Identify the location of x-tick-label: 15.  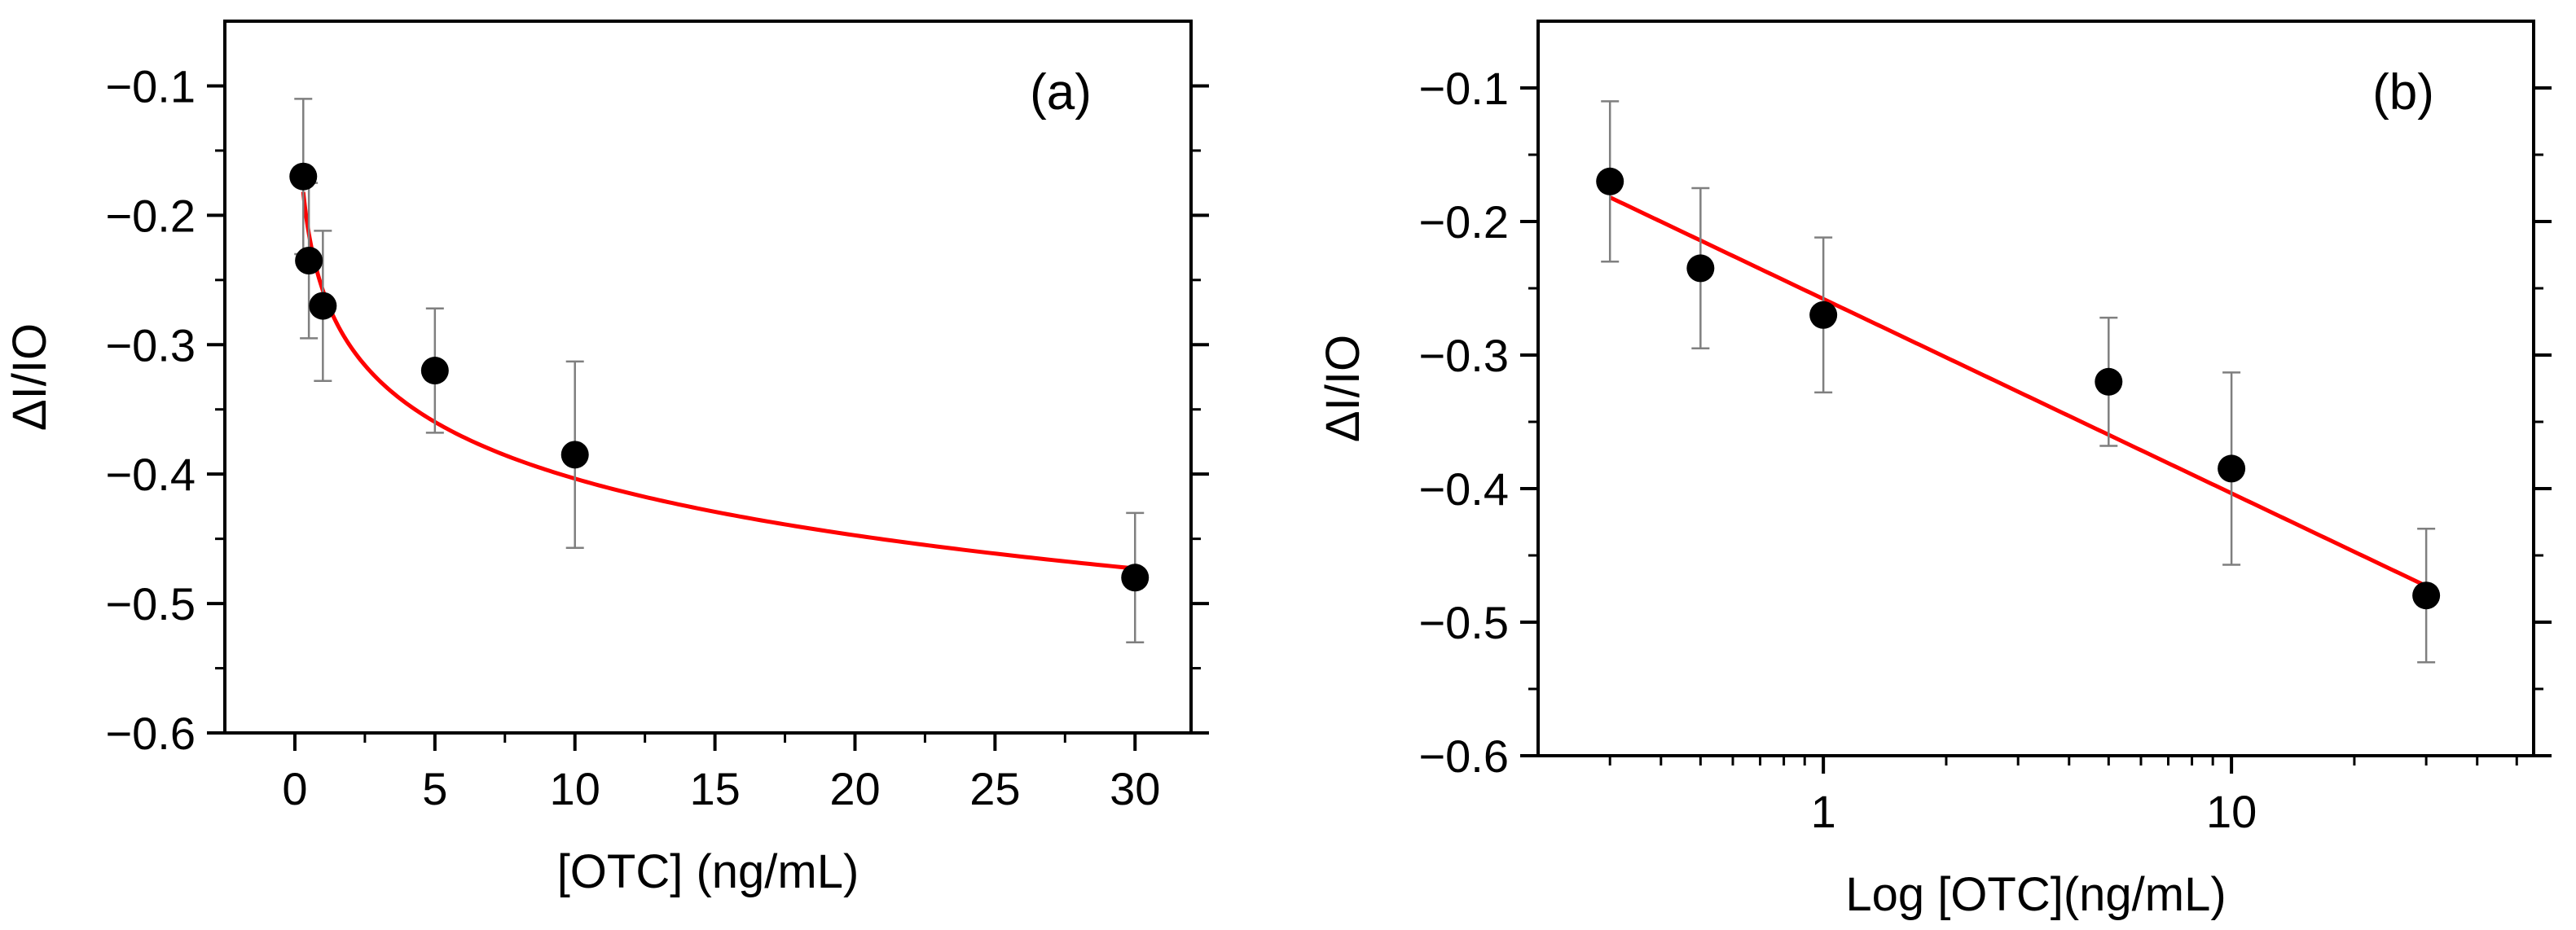
(714, 788).